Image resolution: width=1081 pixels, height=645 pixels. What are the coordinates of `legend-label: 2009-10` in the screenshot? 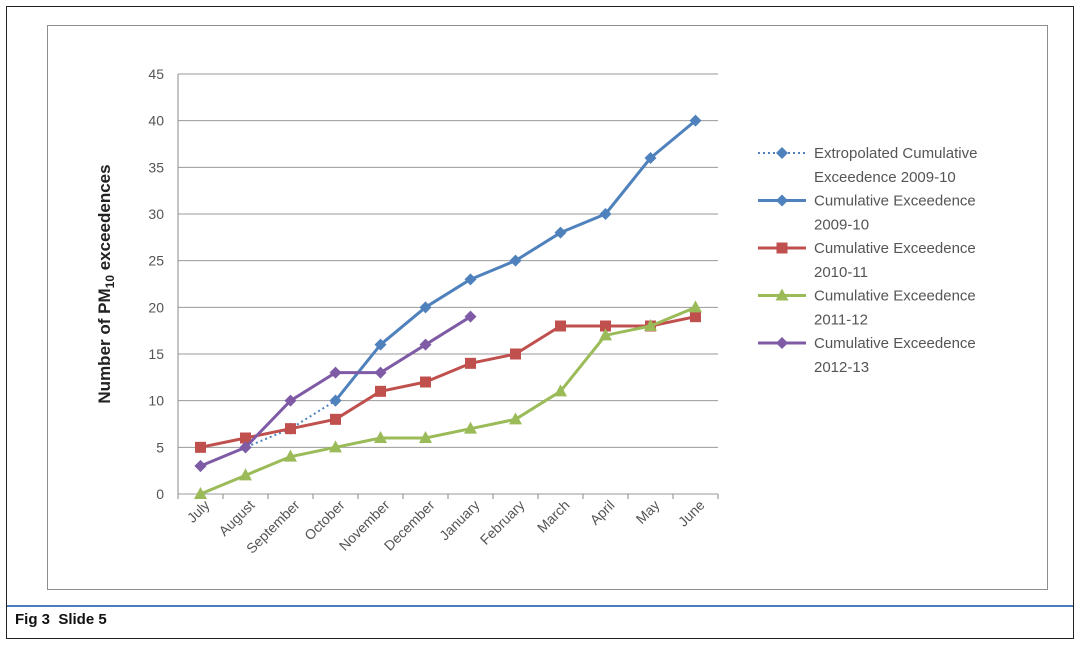 It's located at (841, 225).